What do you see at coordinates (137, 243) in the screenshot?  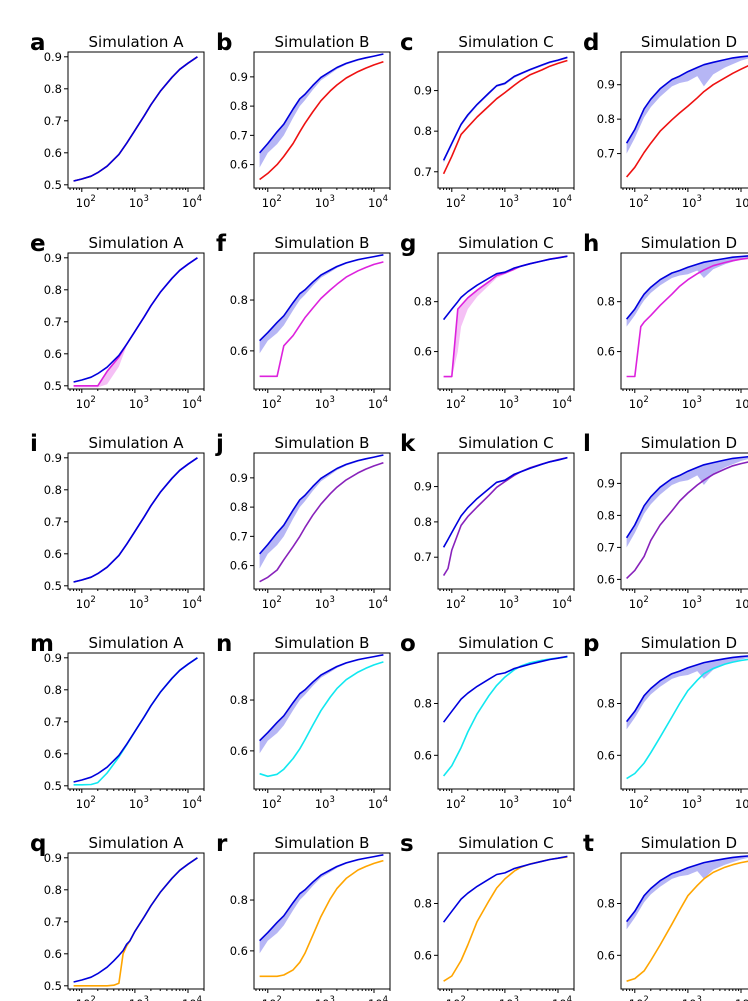 I see `panel-title: Simulation A` at bounding box center [137, 243].